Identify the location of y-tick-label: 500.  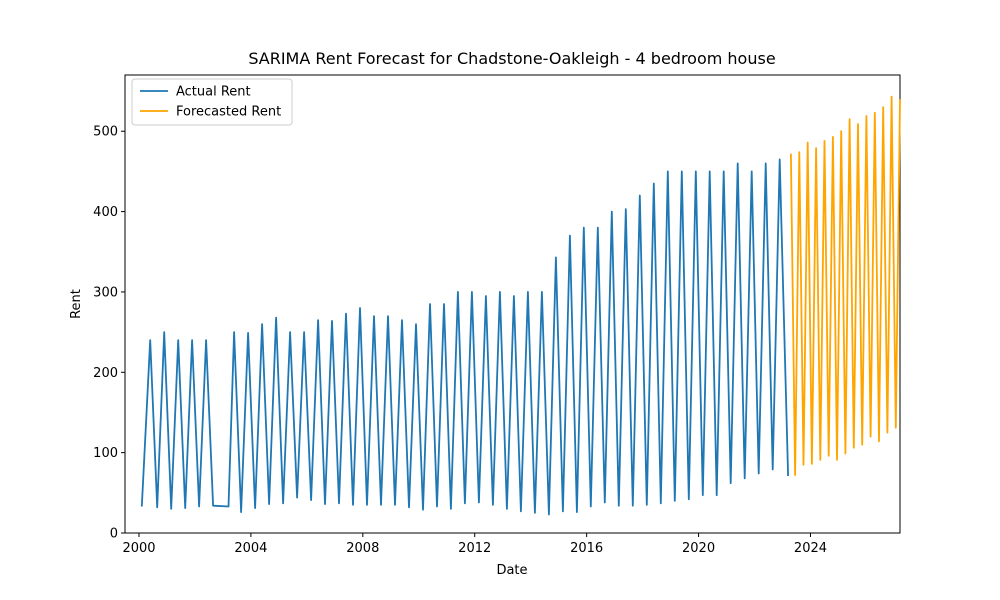
(105, 132).